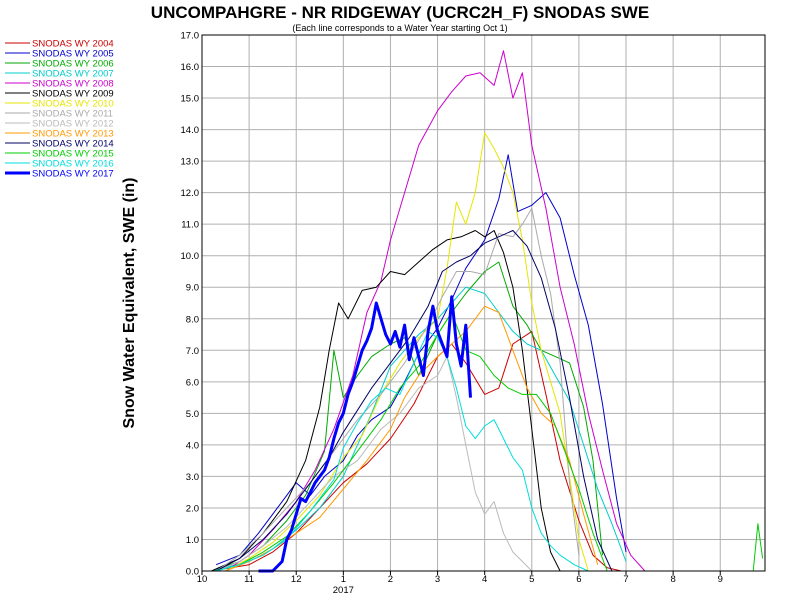 The width and height of the screenshot is (800, 600). Describe the element at coordinates (192, 382) in the screenshot. I see `y-tick-label: 6.0` at that location.